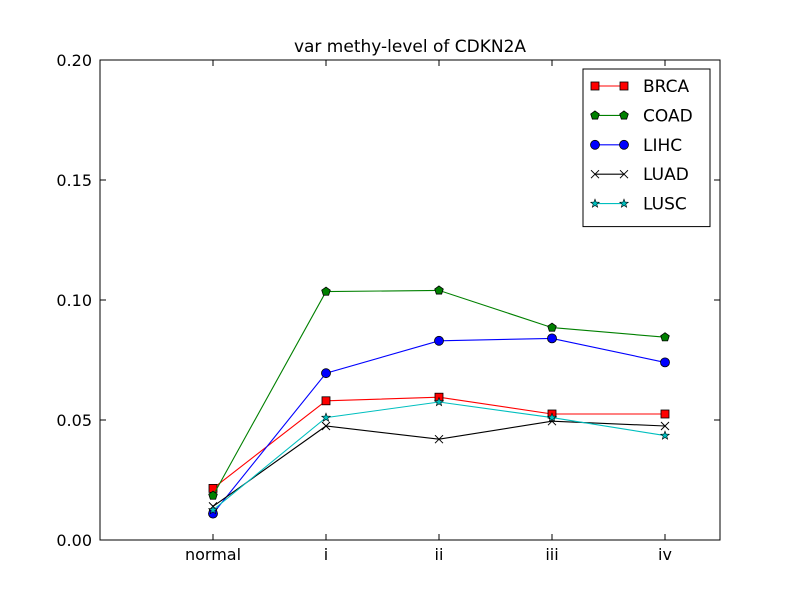  Describe the element at coordinates (552, 417) in the screenshot. I see `data-point-lusc-iii` at that location.